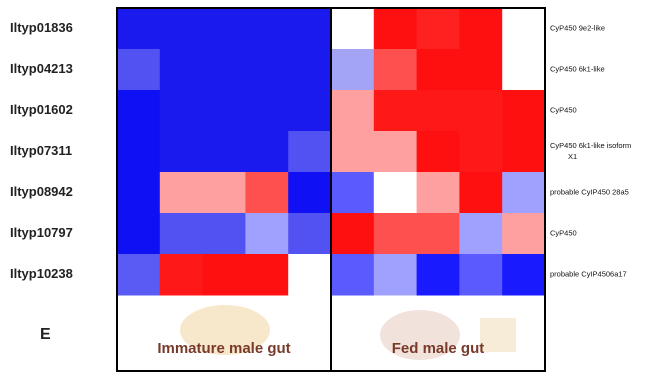 Image resolution: width=664 pixels, height=384 pixels. Describe the element at coordinates (41, 273) in the screenshot. I see `gene-id: Iltyp10238` at that location.